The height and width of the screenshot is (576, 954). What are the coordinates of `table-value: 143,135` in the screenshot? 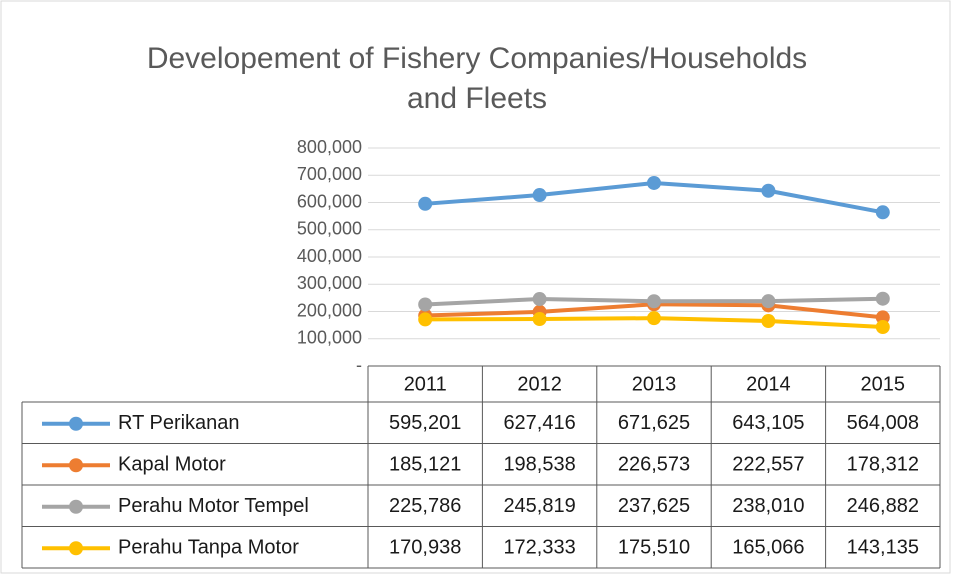 It's located at (883, 548).